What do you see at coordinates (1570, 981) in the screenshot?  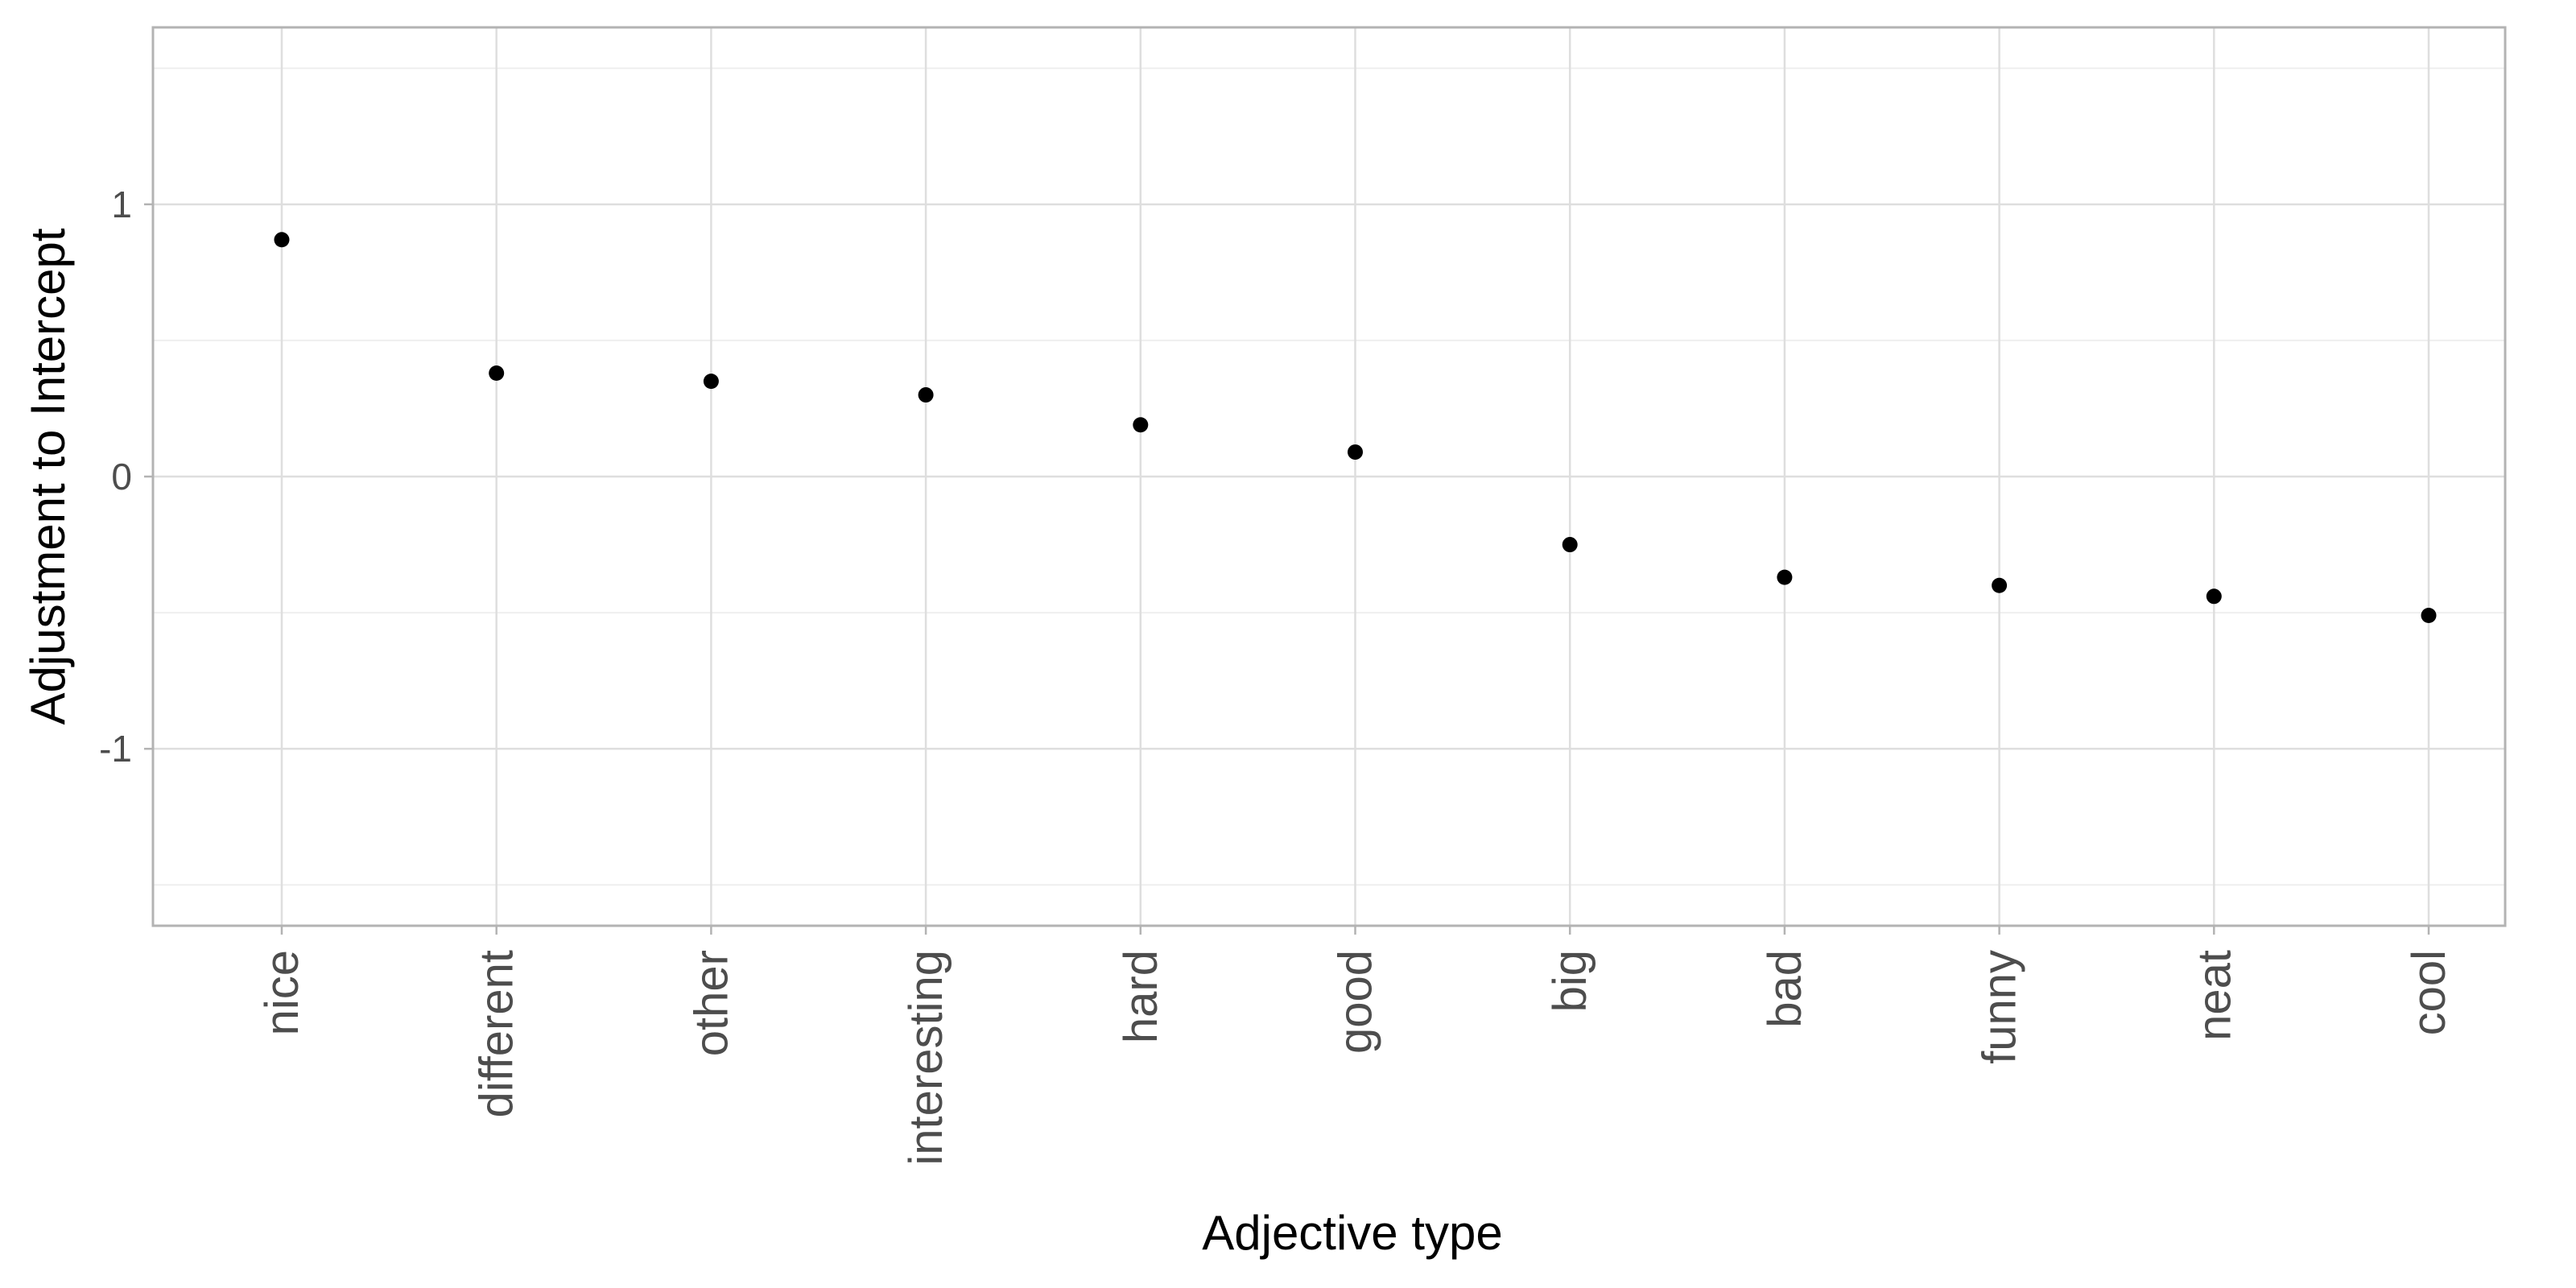 I see `x-tick-label: big` at bounding box center [1570, 981].